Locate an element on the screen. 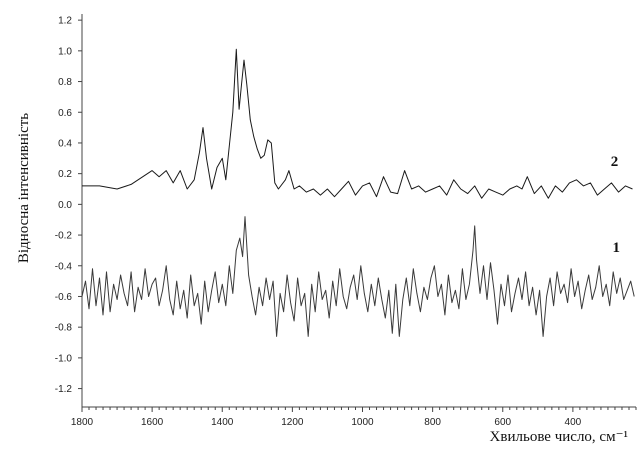 Image resolution: width=641 pixels, height=450 pixels. y-tick-label: -1.2 is located at coordinates (64, 389).